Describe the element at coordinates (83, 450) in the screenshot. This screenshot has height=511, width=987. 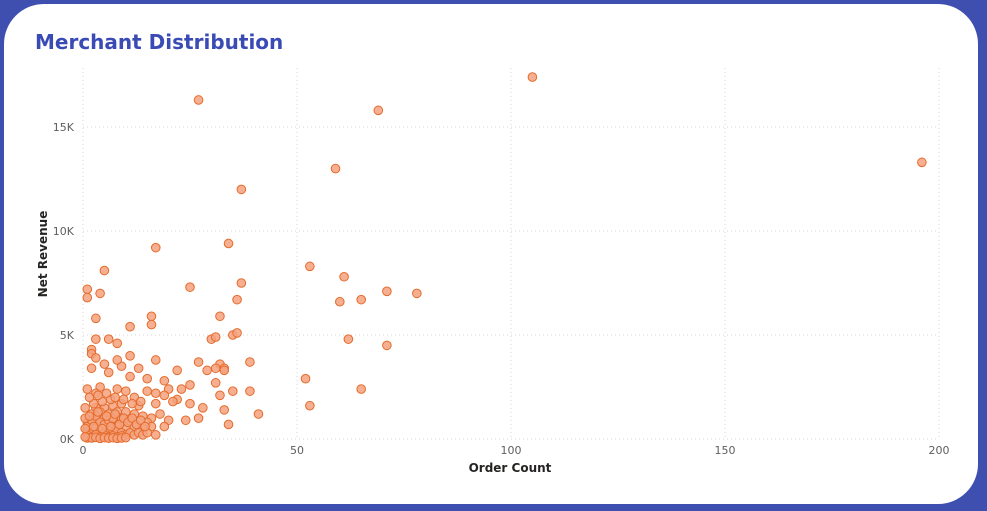
I see `x-tick-label: 0` at that location.